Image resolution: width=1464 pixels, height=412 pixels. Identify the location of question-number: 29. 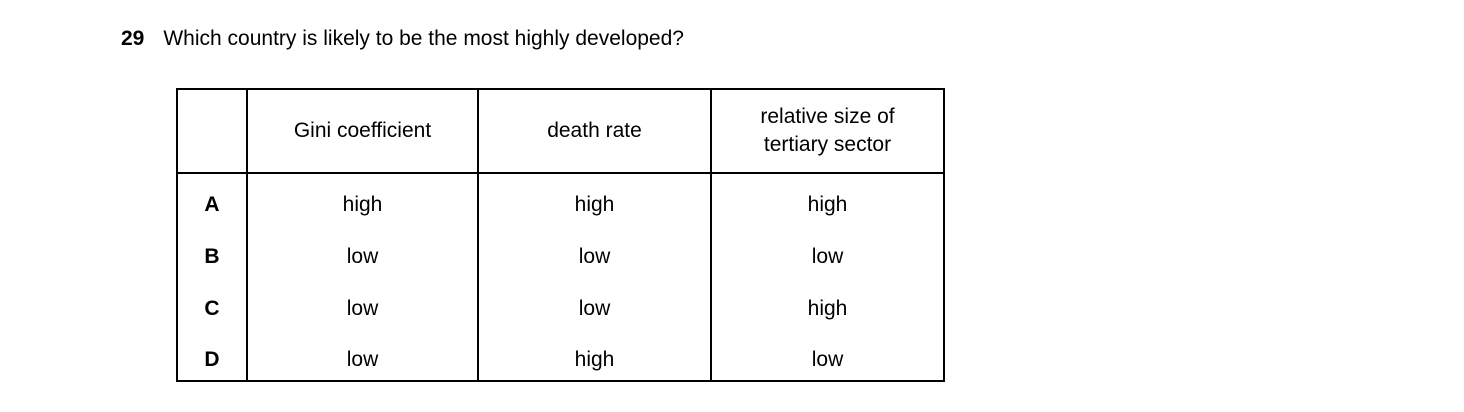
(133, 38).